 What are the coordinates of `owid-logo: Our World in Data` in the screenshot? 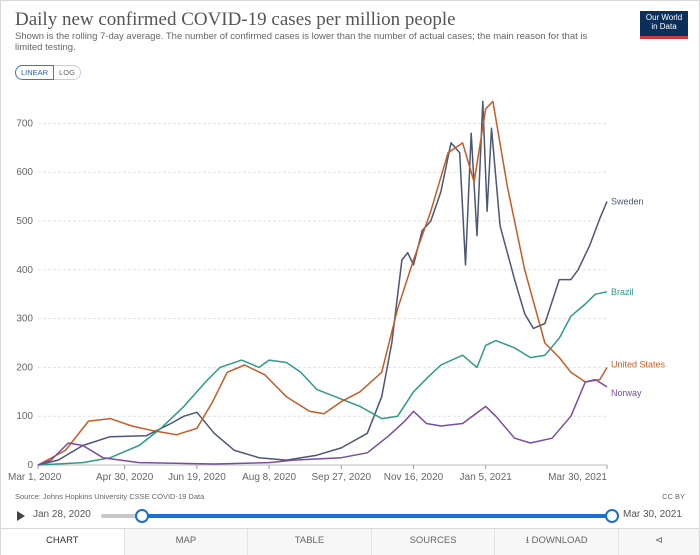 It's located at (664, 25).